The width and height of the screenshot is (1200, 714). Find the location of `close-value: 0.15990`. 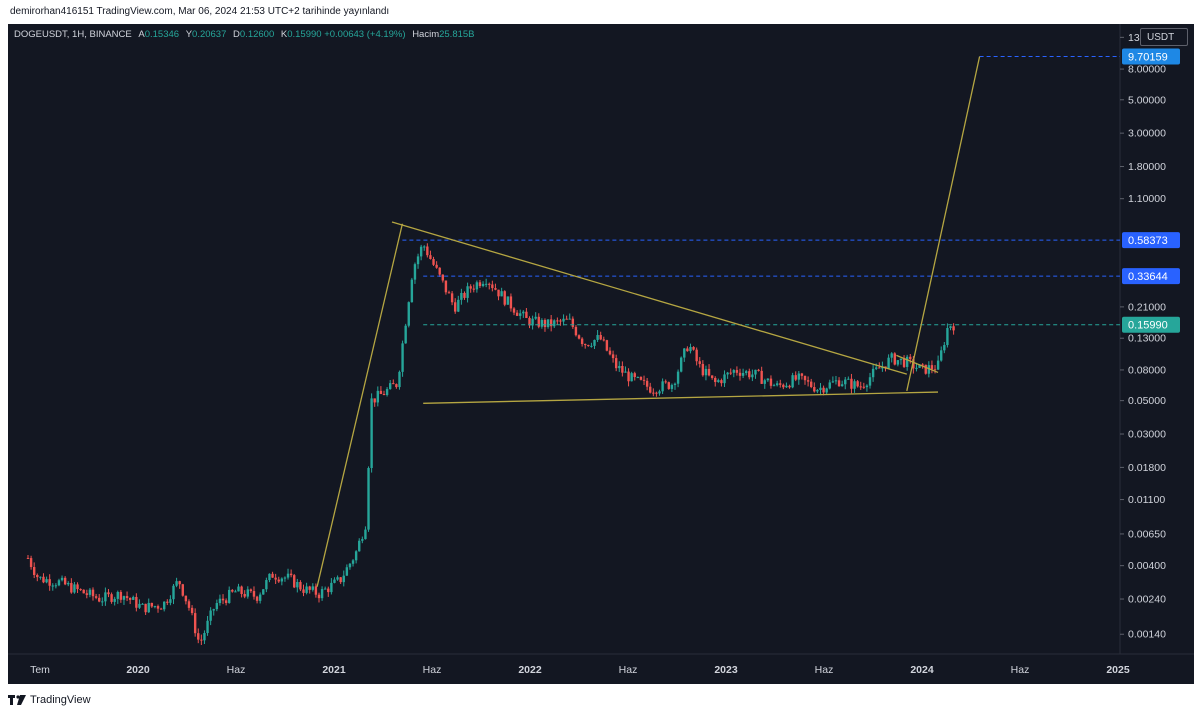

close-value: 0.15990 is located at coordinates (304, 34).